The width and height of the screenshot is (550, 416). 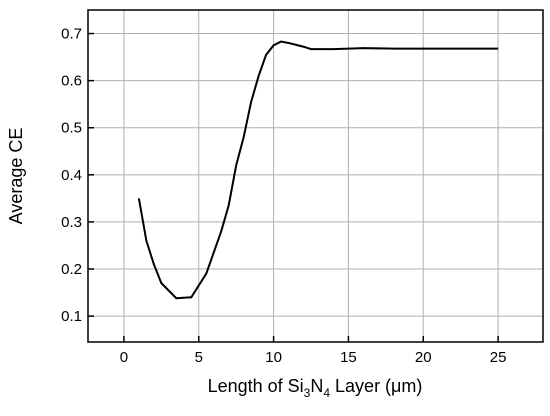 I want to click on y-tick-label: 0.3, so click(x=71, y=222).